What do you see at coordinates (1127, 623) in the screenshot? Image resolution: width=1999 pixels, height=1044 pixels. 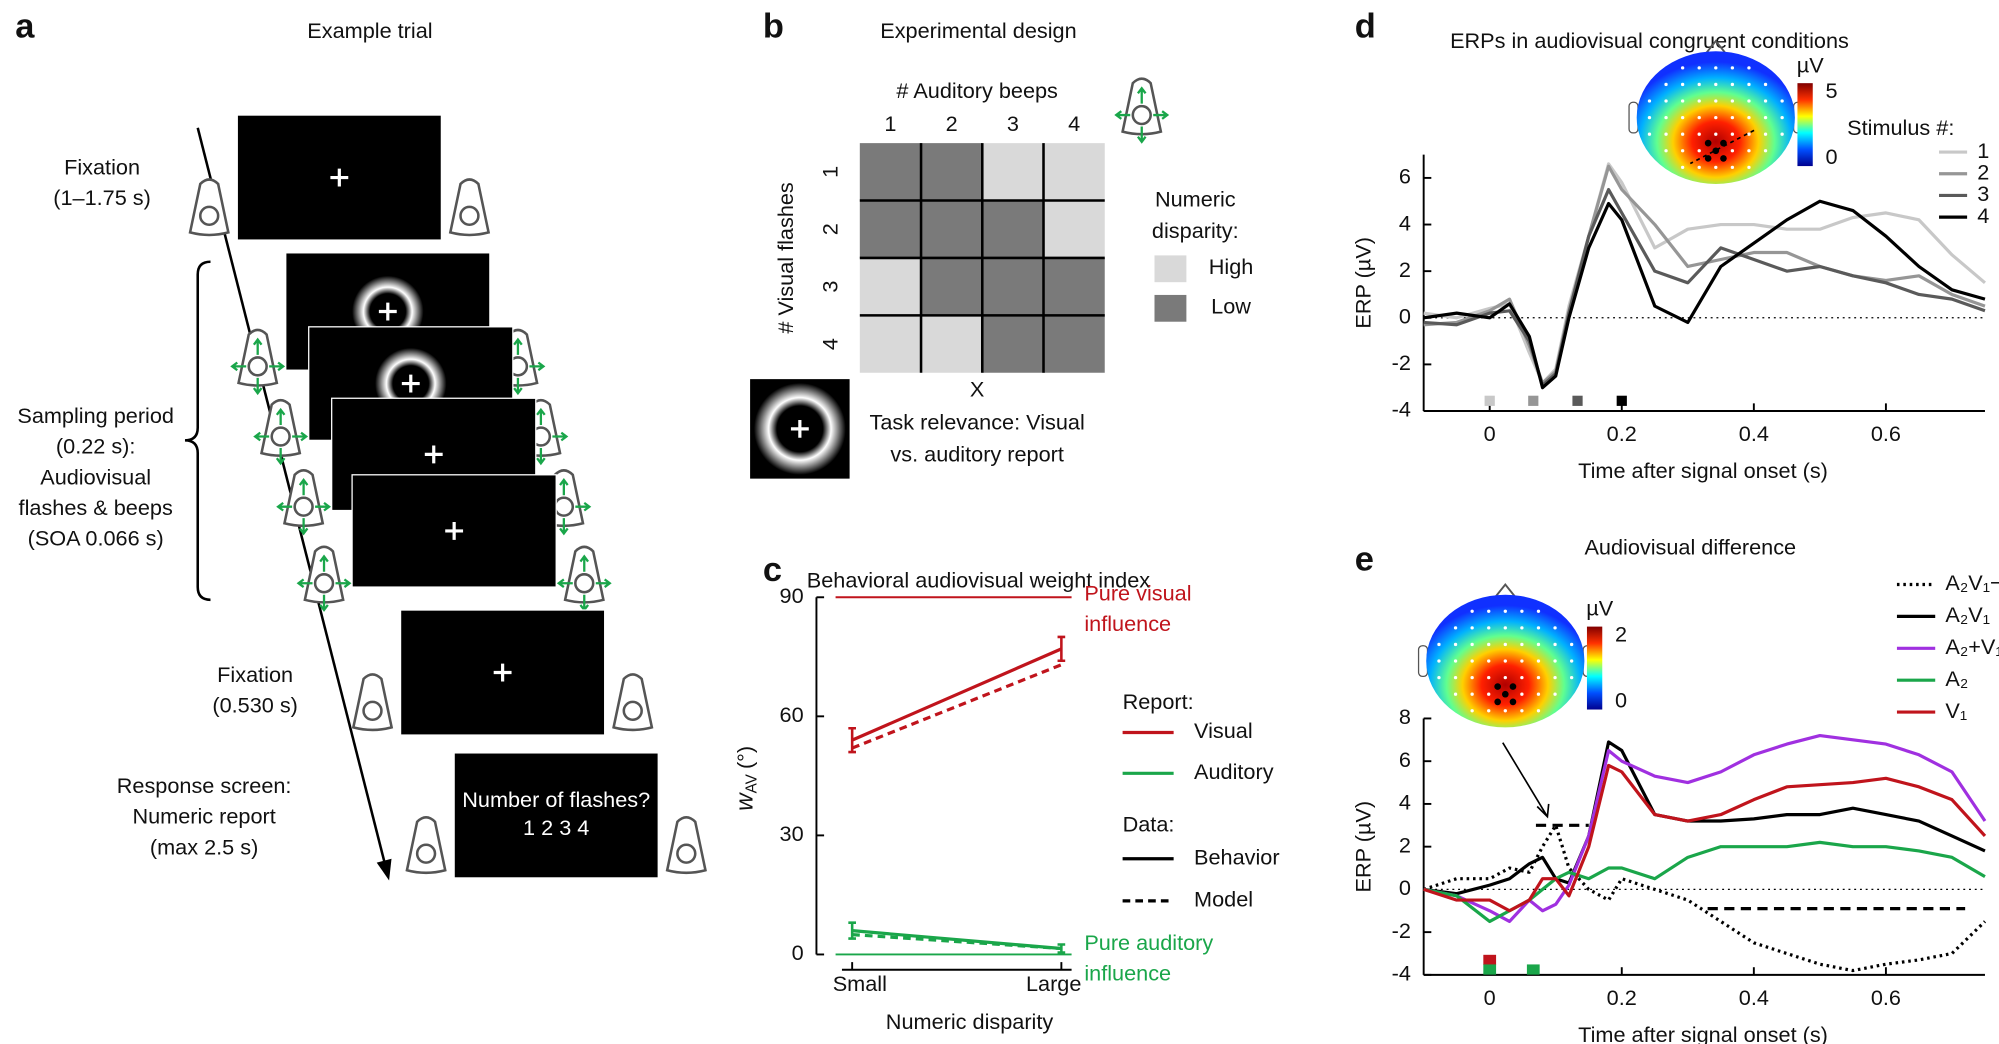 I see `reference-label: influence` at bounding box center [1127, 623].